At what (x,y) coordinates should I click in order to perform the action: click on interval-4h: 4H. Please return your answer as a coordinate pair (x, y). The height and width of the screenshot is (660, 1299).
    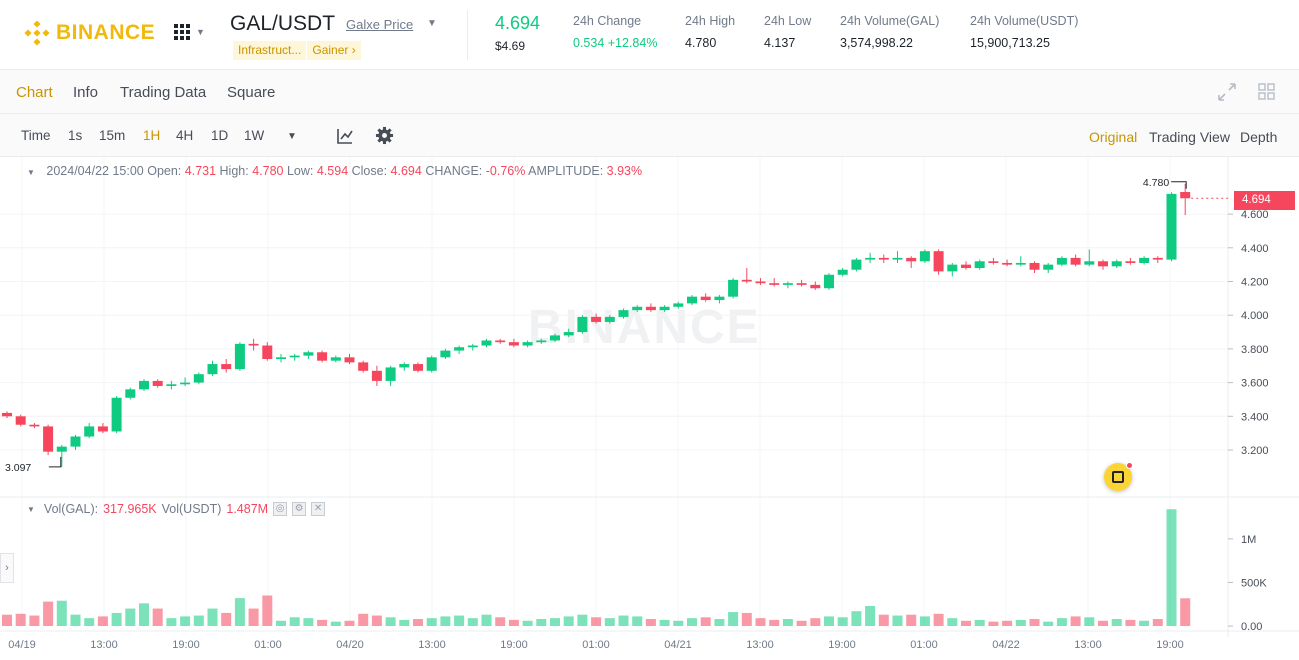
    Looking at the image, I should click on (185, 135).